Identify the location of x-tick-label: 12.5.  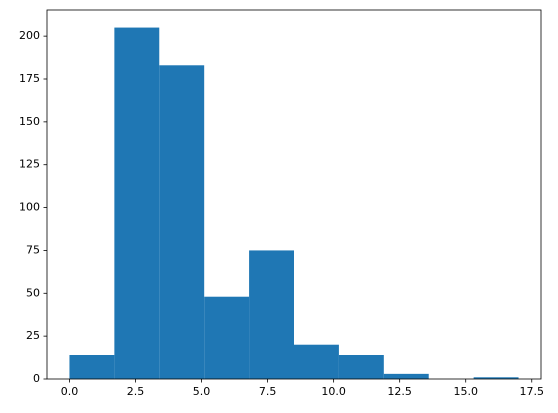
(399, 391).